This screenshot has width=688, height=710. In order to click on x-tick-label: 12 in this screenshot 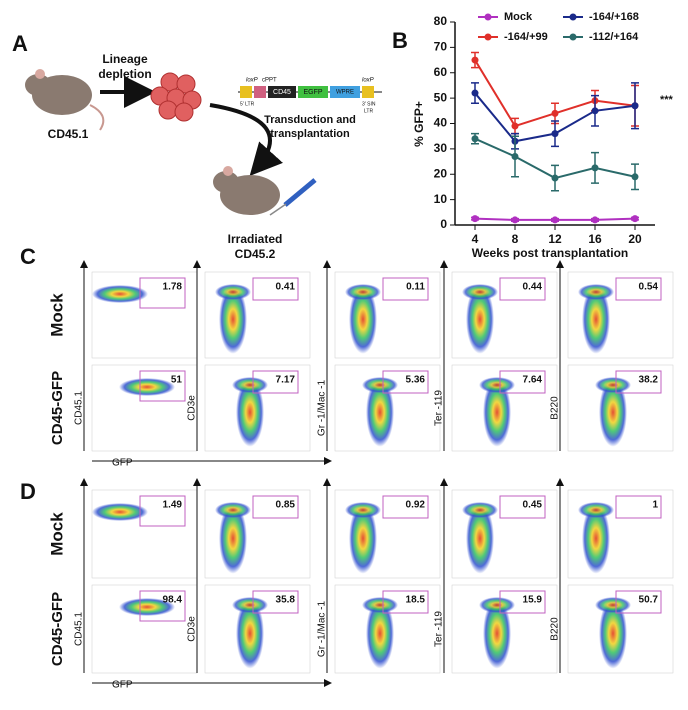, I will do `click(555, 239)`.